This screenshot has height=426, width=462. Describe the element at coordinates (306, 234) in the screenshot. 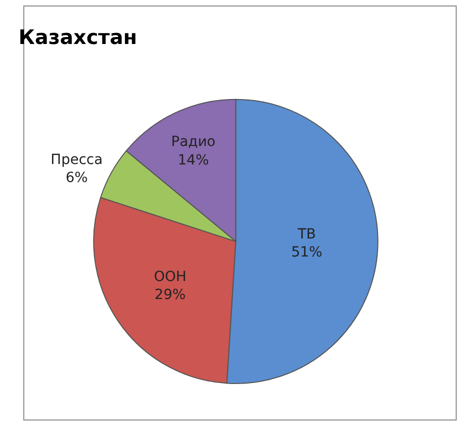

I see `slice-label: ТВ` at that location.